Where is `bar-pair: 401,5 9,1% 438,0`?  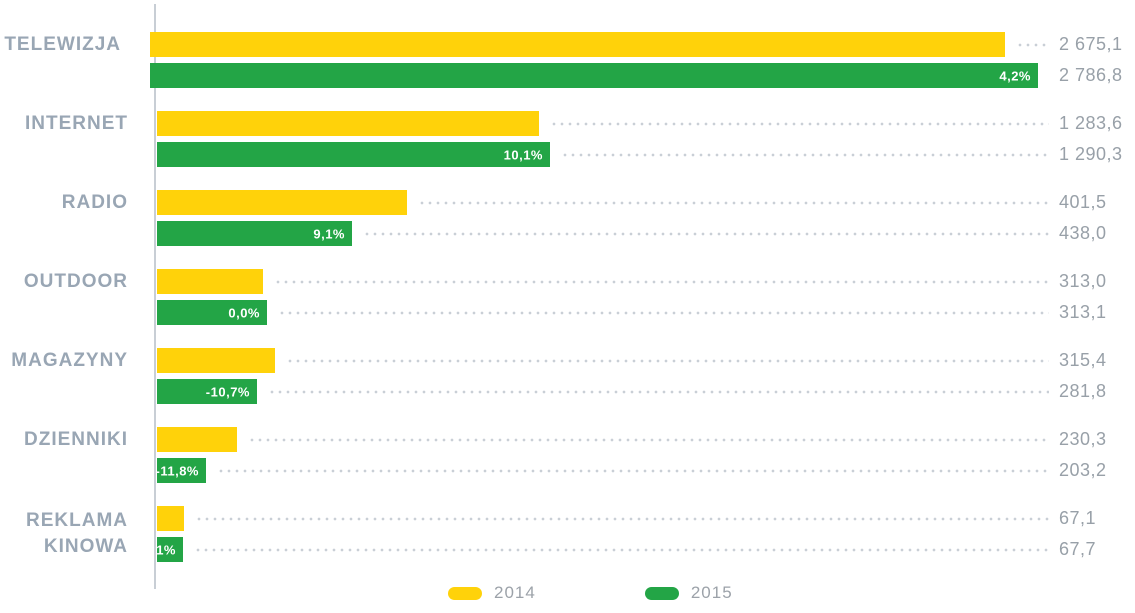
bar-pair: 401,5 9,1% 438,0 is located at coordinates (646, 218).